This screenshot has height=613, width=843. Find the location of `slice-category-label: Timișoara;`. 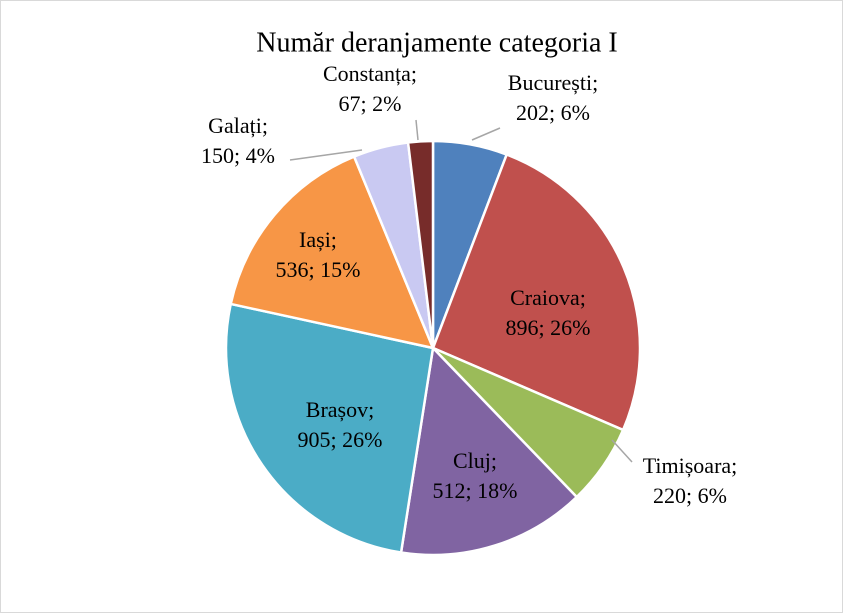

slice-category-label: Timișoara; is located at coordinates (690, 465).